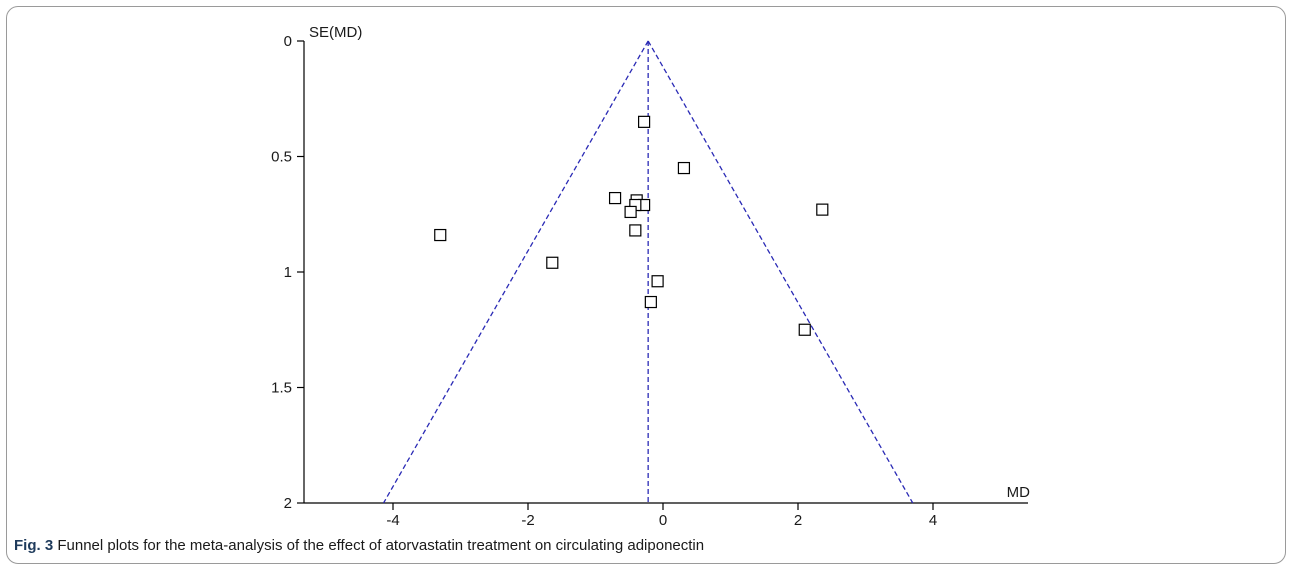  What do you see at coordinates (288, 503) in the screenshot?
I see `y-tick-label: 2` at bounding box center [288, 503].